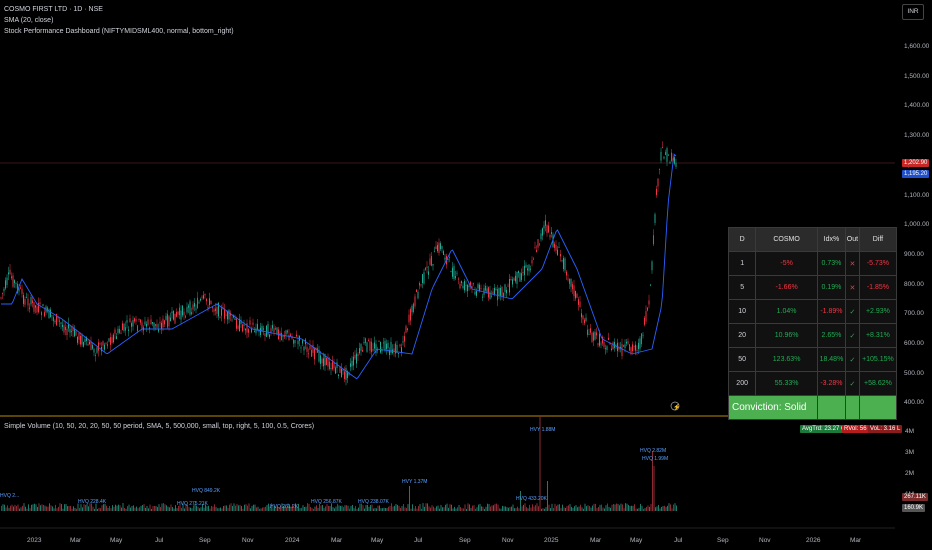 The image size is (932, 550). What do you see at coordinates (206, 491) in the screenshot?
I see `volume-annotation: HVQ 849.2K` at bounding box center [206, 491].